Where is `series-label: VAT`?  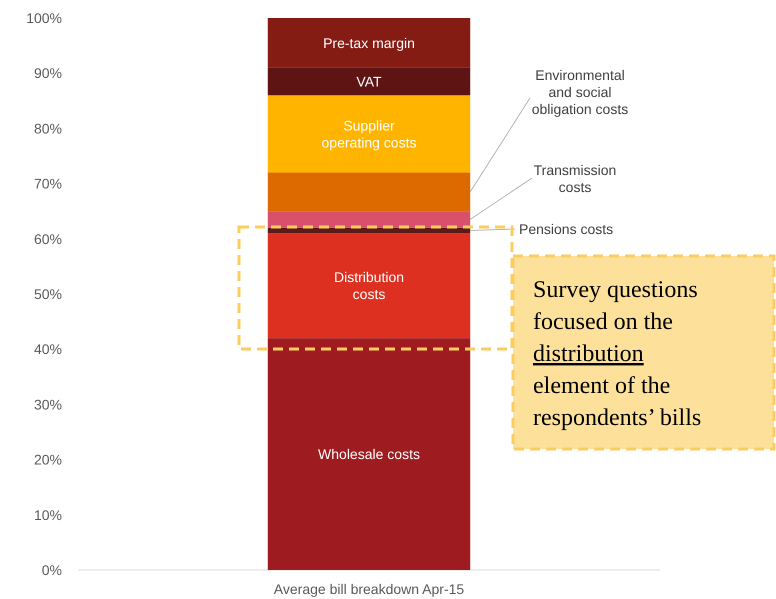
series-label: VAT is located at coordinates (369, 81).